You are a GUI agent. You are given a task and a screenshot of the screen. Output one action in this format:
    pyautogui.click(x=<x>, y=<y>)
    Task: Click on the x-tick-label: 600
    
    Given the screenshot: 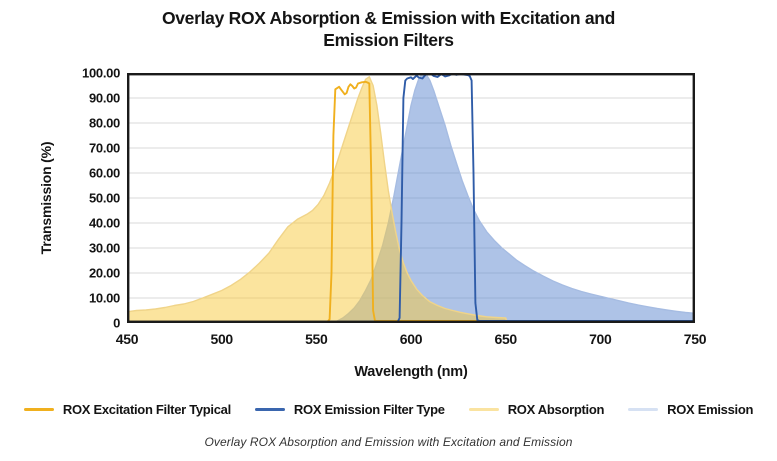 What is the action you would take?
    pyautogui.click(x=411, y=339)
    